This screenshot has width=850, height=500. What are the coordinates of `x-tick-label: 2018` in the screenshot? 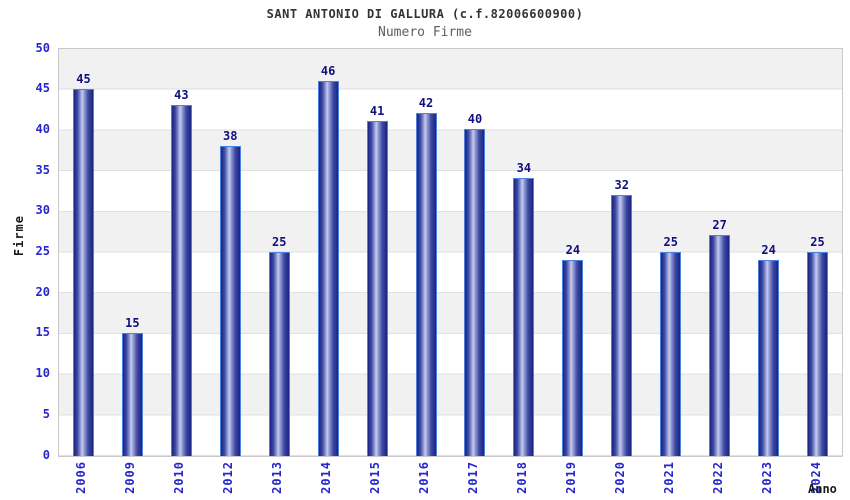 It's located at (521, 477).